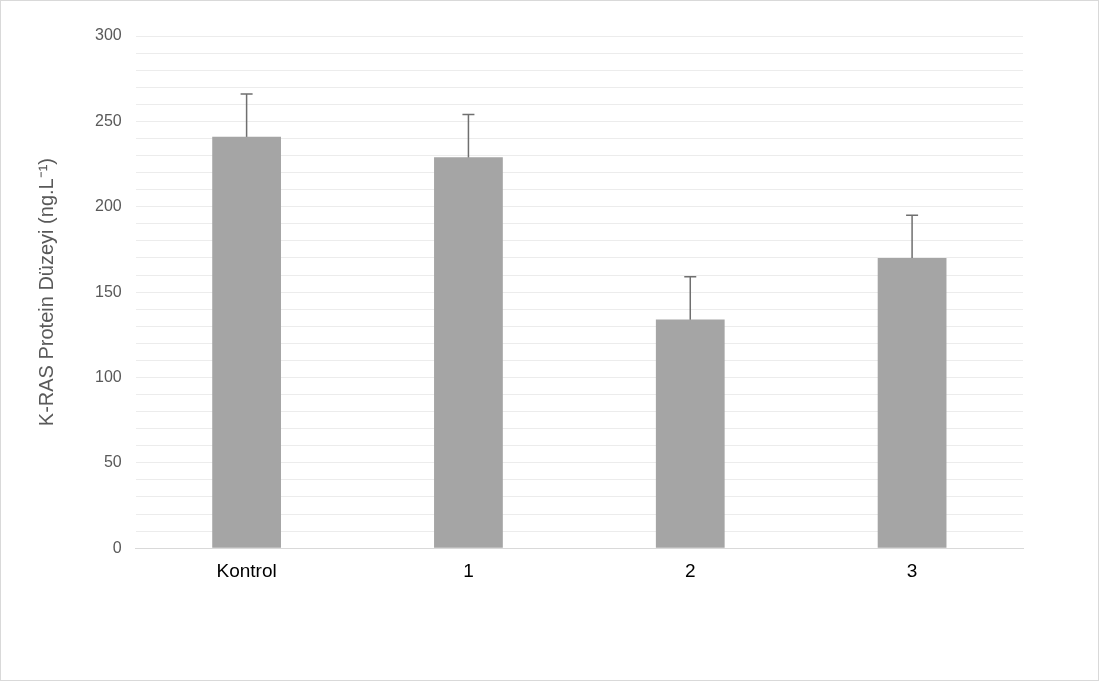 This screenshot has height=681, width=1099. What do you see at coordinates (468, 570) in the screenshot?
I see `x-tick-label: 1` at bounding box center [468, 570].